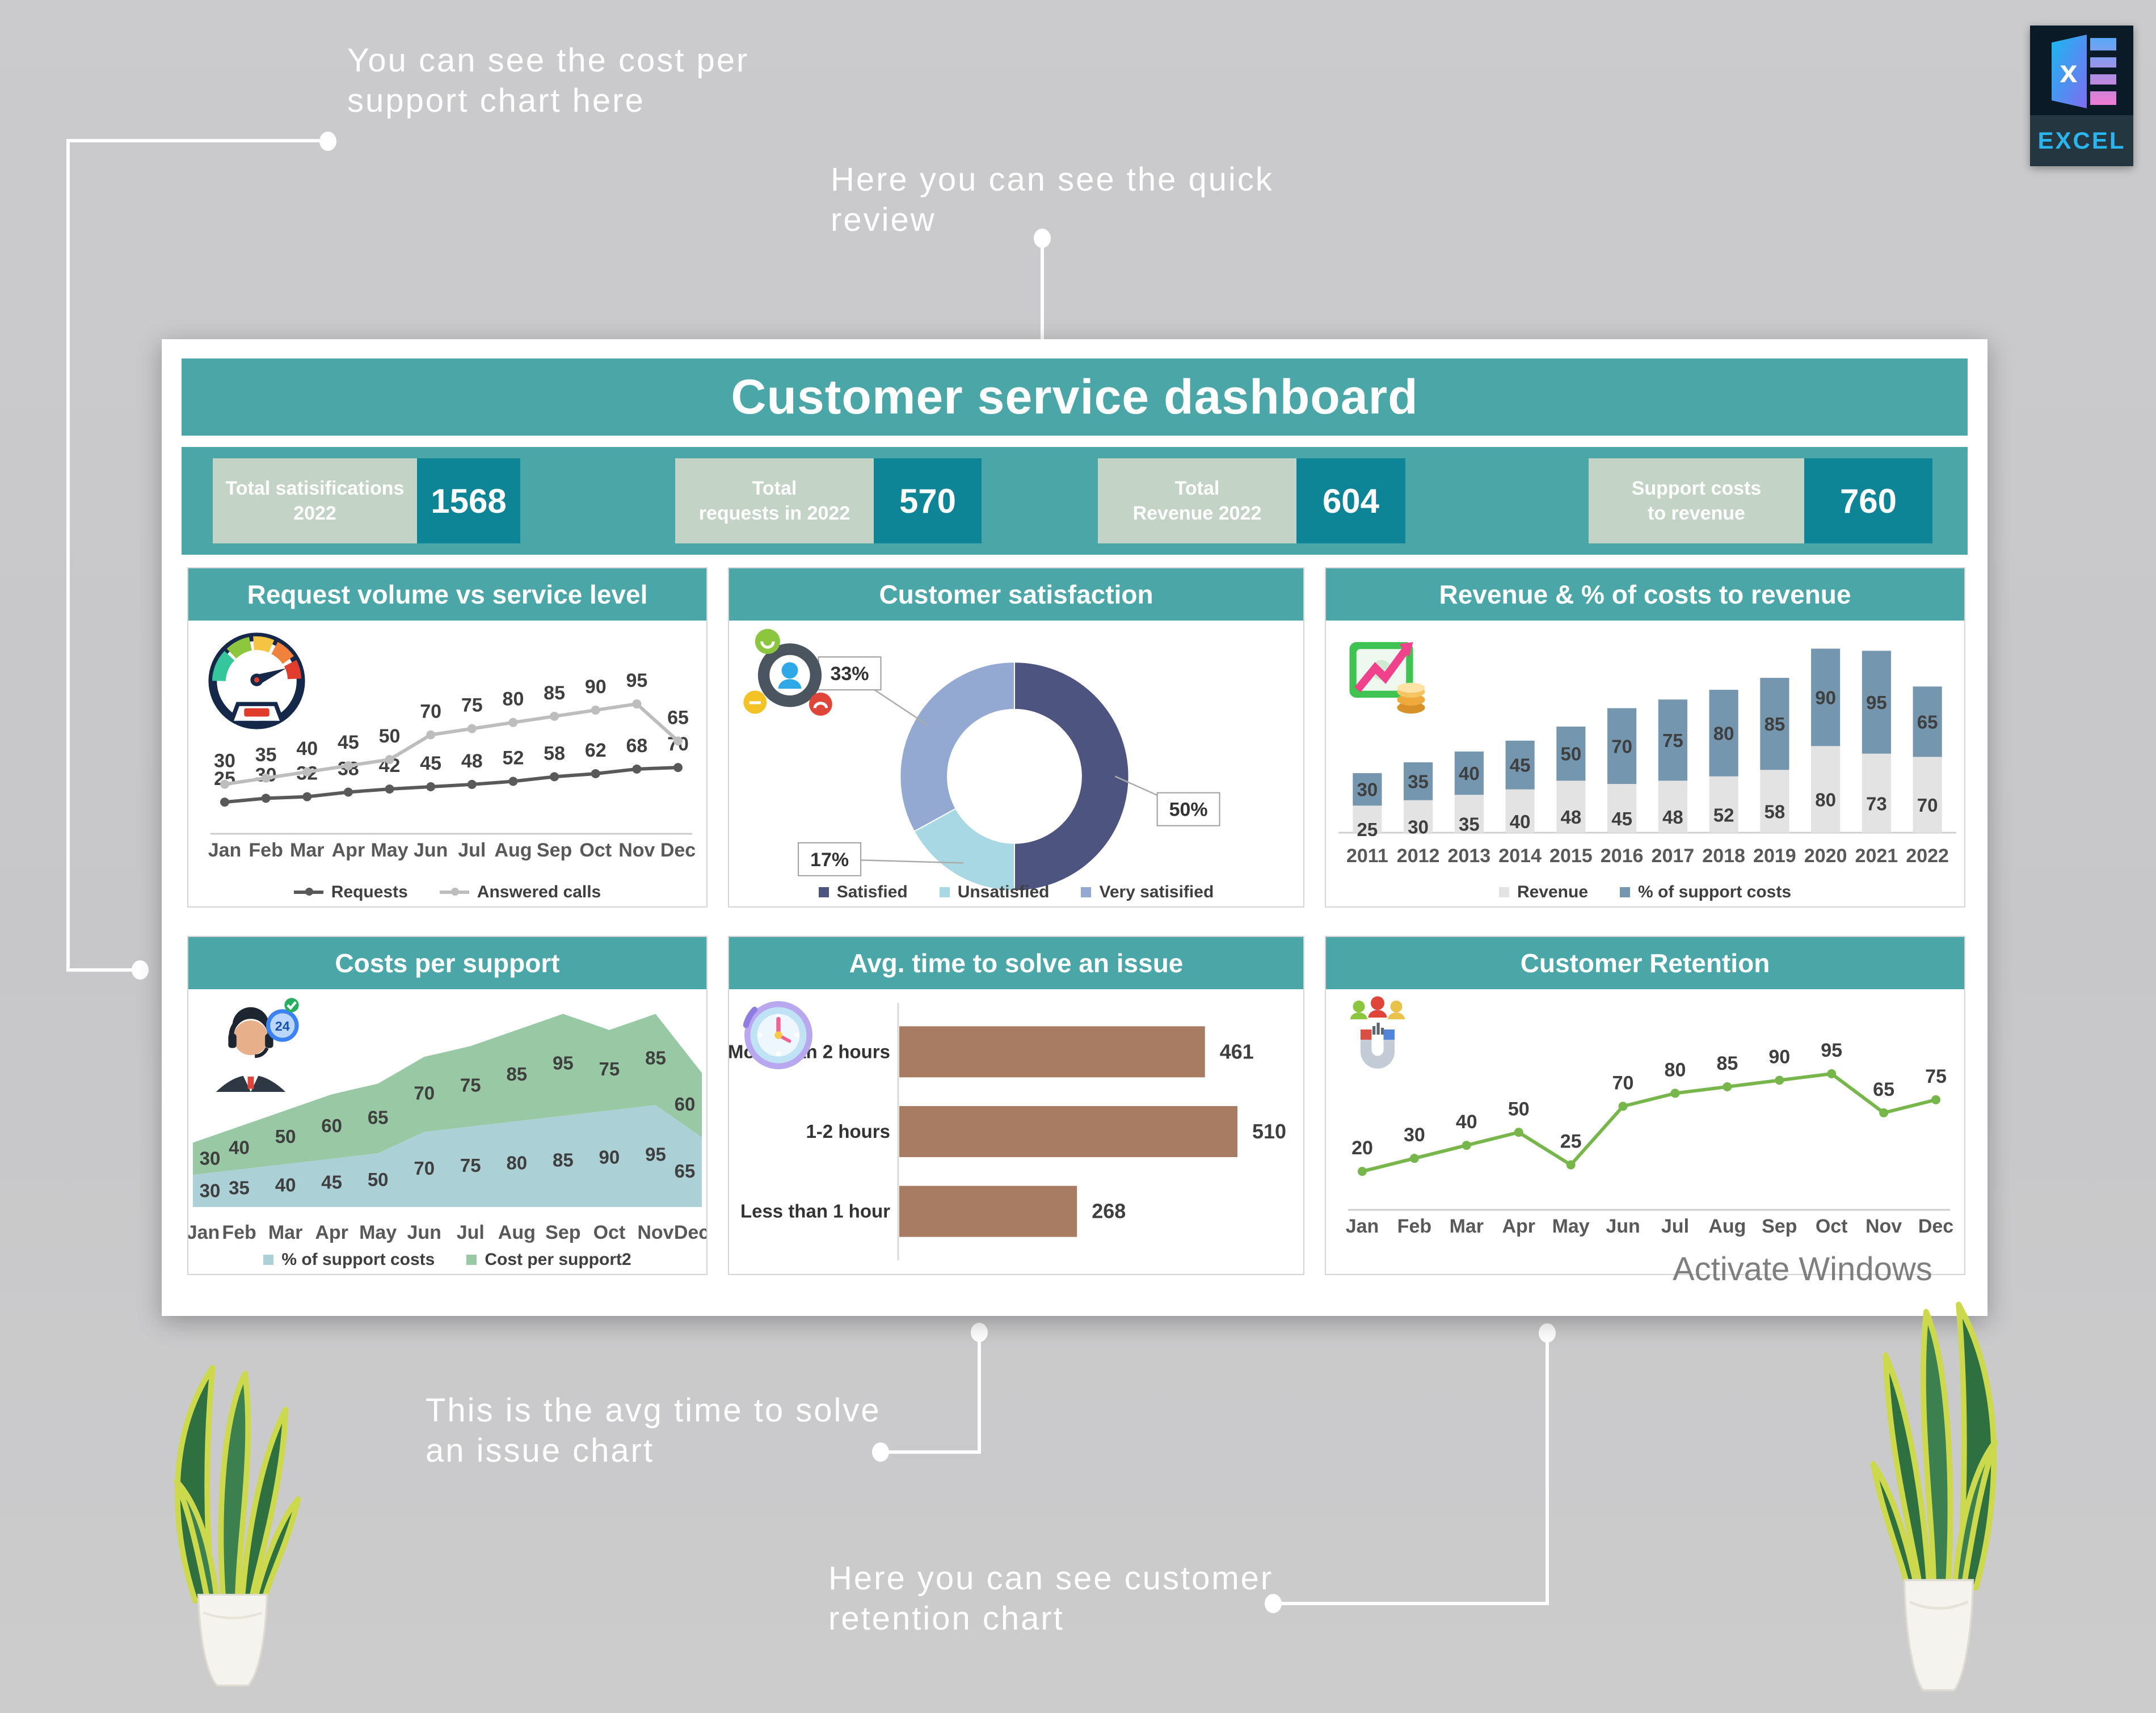  What do you see at coordinates (1016, 594) in the screenshot?
I see `panel-title: Customer satisfaction` at bounding box center [1016, 594].